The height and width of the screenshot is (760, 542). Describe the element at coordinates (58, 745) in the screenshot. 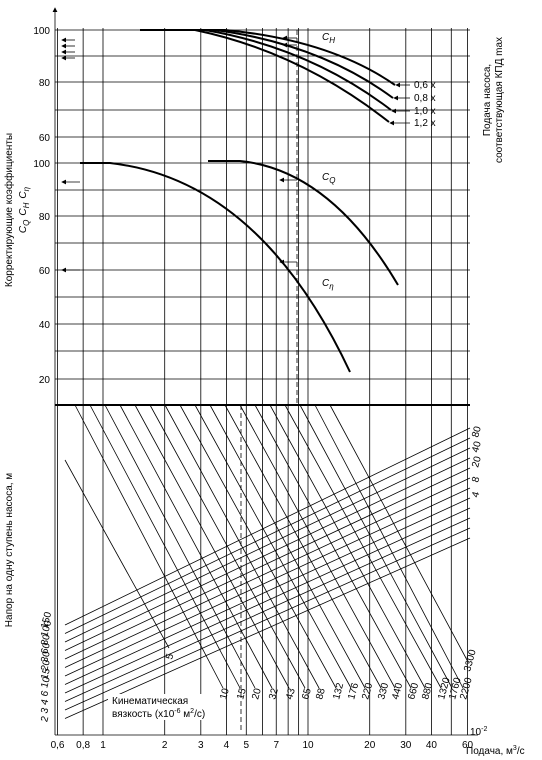

I see `x-tick-label: 0,6` at that location.